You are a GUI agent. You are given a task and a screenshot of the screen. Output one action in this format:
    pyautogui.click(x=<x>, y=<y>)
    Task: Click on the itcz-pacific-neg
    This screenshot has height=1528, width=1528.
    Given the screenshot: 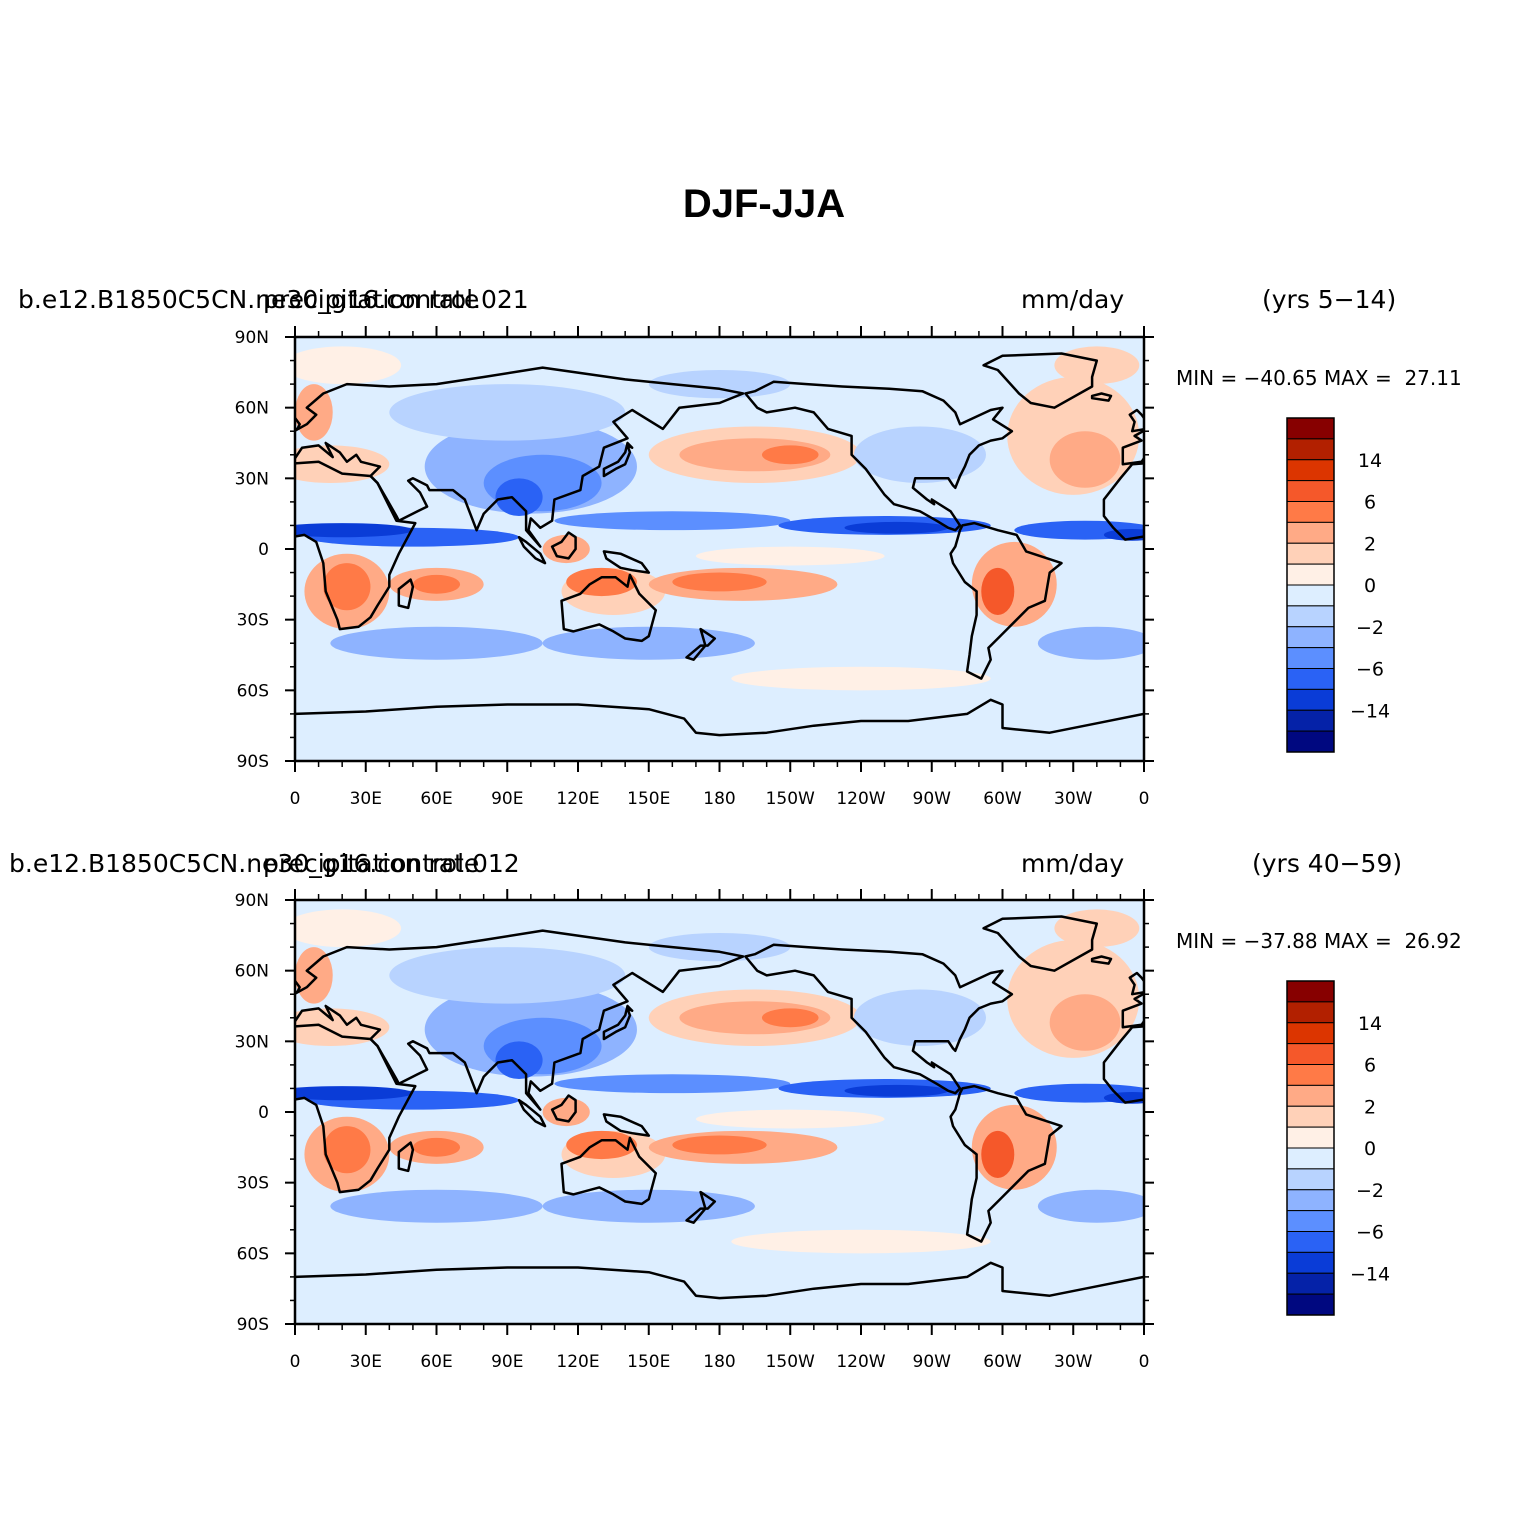 What is the action you would take?
    pyautogui.click(x=672, y=521)
    